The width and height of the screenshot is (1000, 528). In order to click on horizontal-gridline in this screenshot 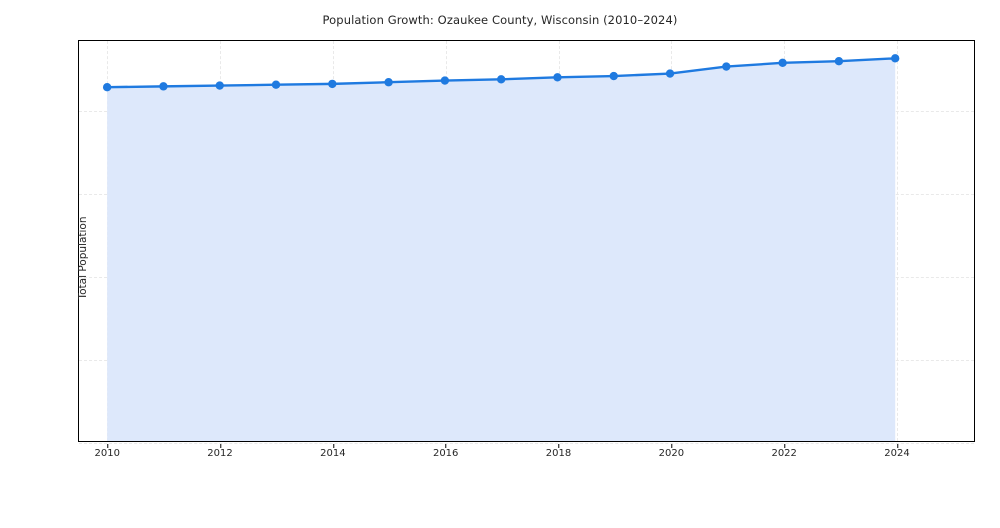, I will do `click(526, 443)`.